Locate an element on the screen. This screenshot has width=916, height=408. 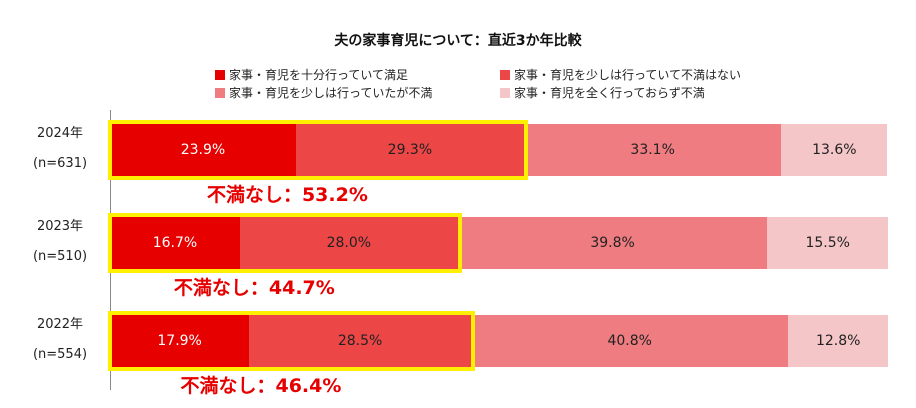
y-tick-label: 2024年 is located at coordinates (60, 133).